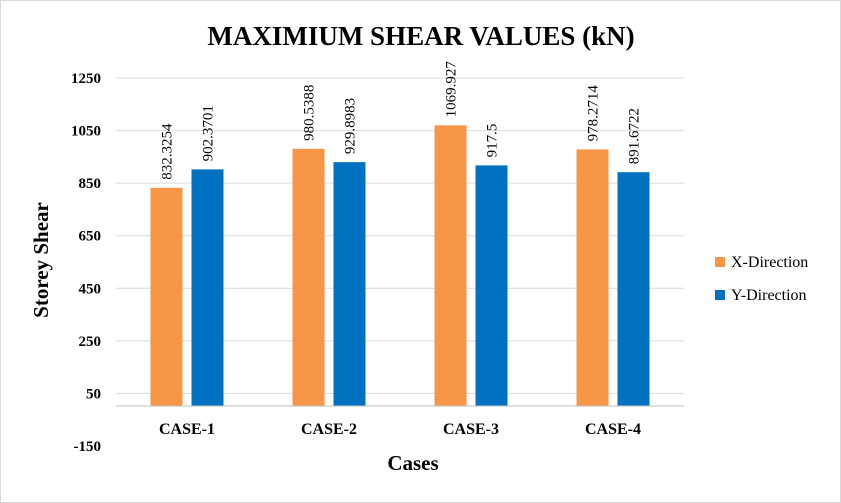  I want to click on legend-label: X-Direction, so click(769, 262).